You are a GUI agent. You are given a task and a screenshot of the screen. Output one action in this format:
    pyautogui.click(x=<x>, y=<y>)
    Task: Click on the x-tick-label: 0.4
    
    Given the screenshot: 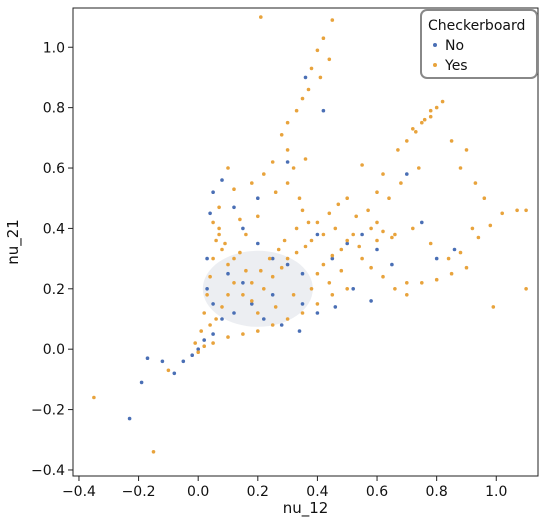 What is the action you would take?
    pyautogui.click(x=317, y=492)
    